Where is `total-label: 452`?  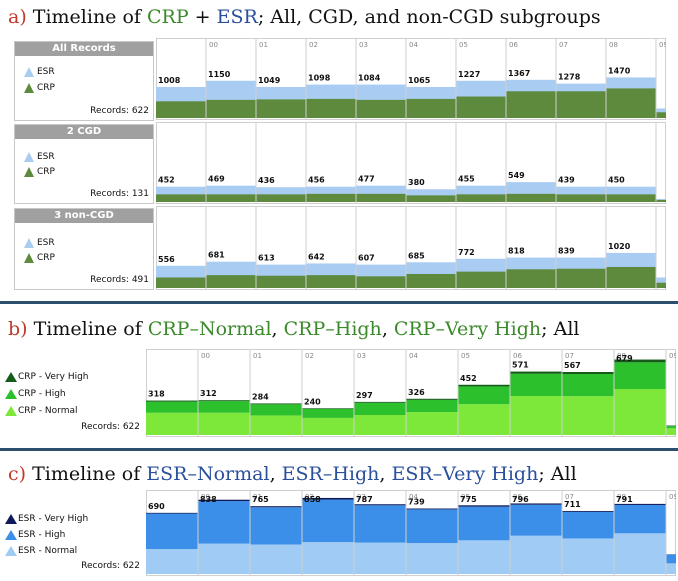
total-label: 452 is located at coordinates (468, 378).